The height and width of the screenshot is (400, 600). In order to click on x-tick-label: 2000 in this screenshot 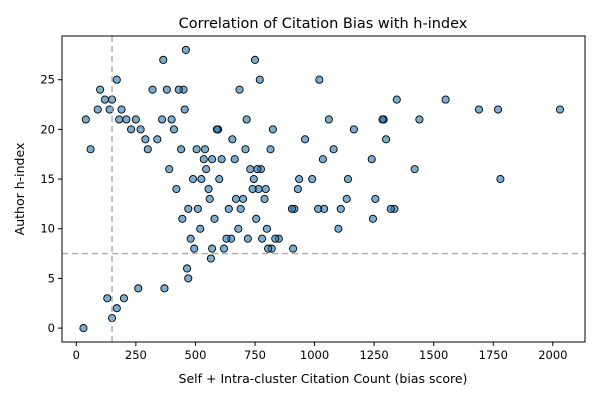, I will do `click(552, 355)`.